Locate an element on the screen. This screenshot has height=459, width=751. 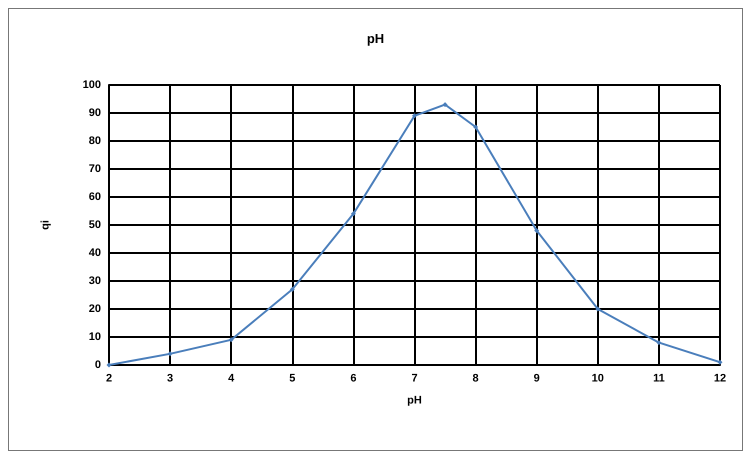
y-tick-label: 20 is located at coordinates (94, 309).